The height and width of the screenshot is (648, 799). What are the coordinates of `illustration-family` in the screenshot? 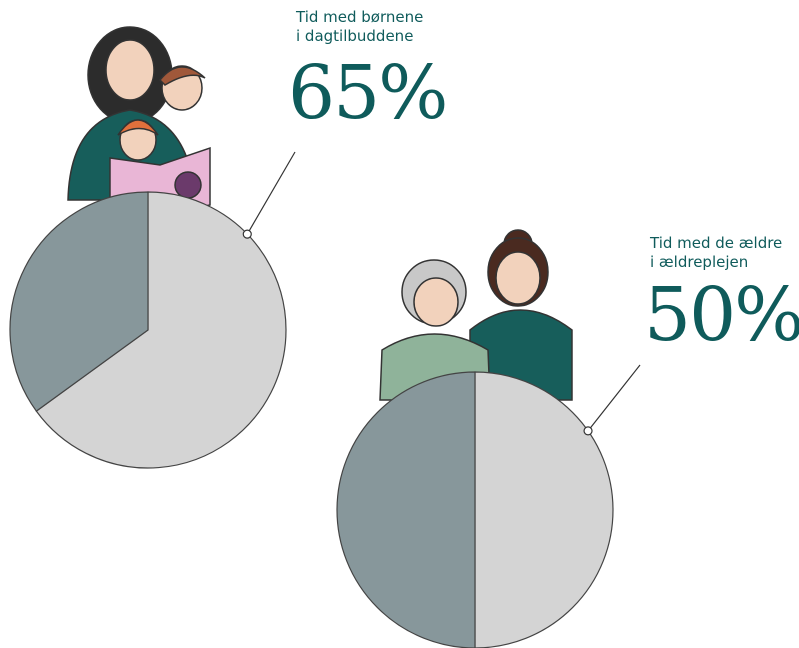 It's located at (139, 121).